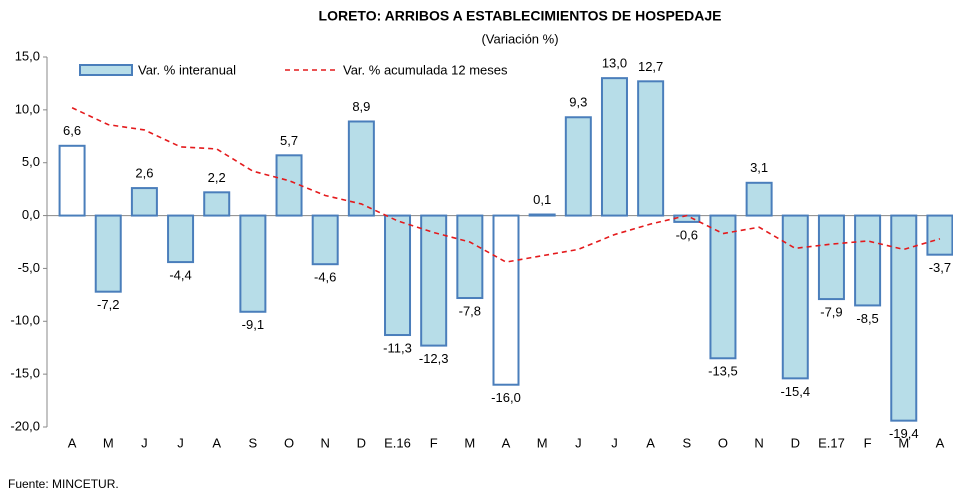 The image size is (953, 495). I want to click on y-tick-label: -5,0, so click(29, 267).